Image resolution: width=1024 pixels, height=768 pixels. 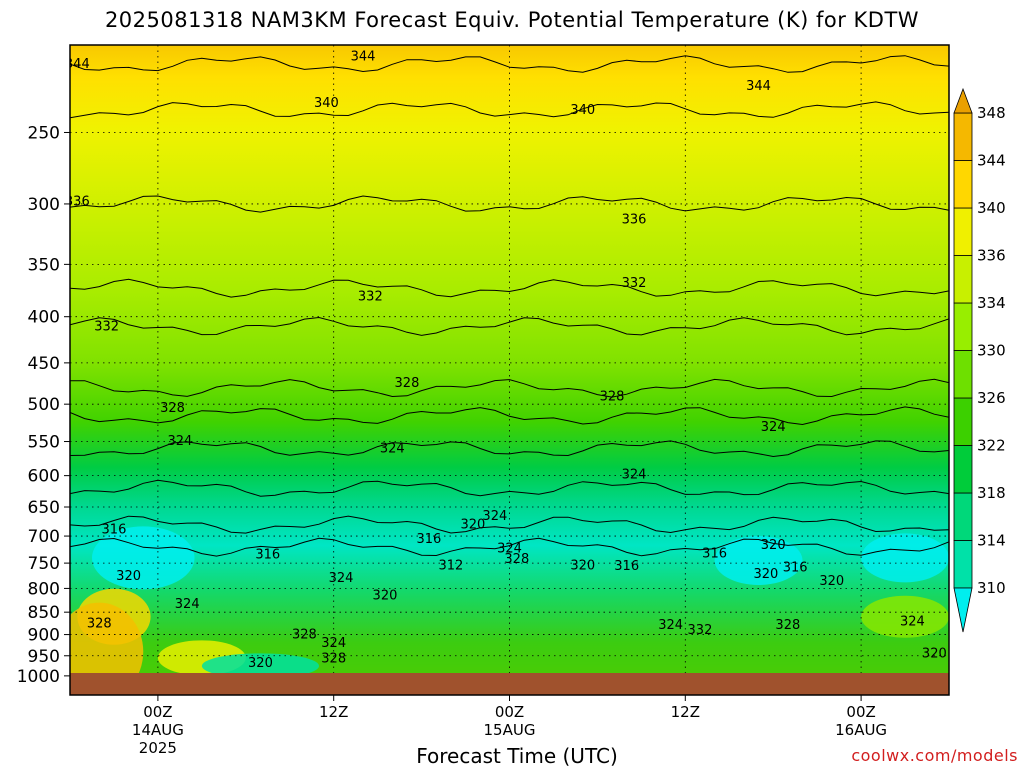 What do you see at coordinates (991, 541) in the screenshot?
I see `colorbar-label: 314` at bounding box center [991, 541].